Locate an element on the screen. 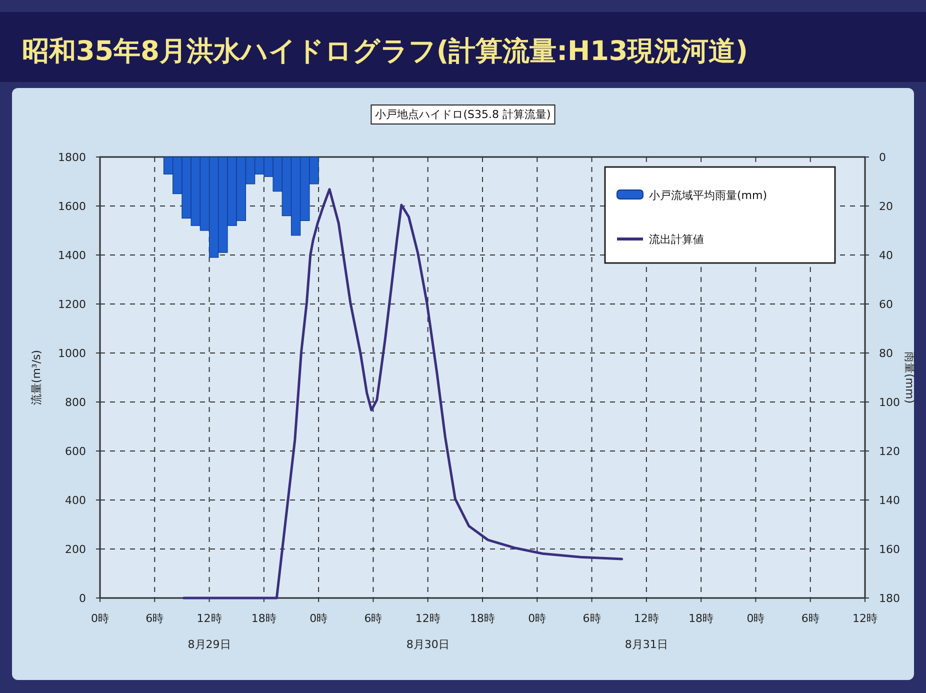  y-tick-label: 0 is located at coordinates (82, 598).